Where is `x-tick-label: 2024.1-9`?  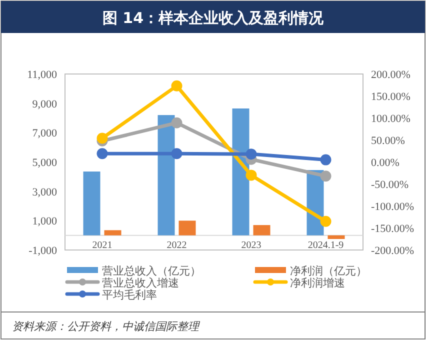 x-tick-label: 2024.1-9 is located at coordinates (326, 245).